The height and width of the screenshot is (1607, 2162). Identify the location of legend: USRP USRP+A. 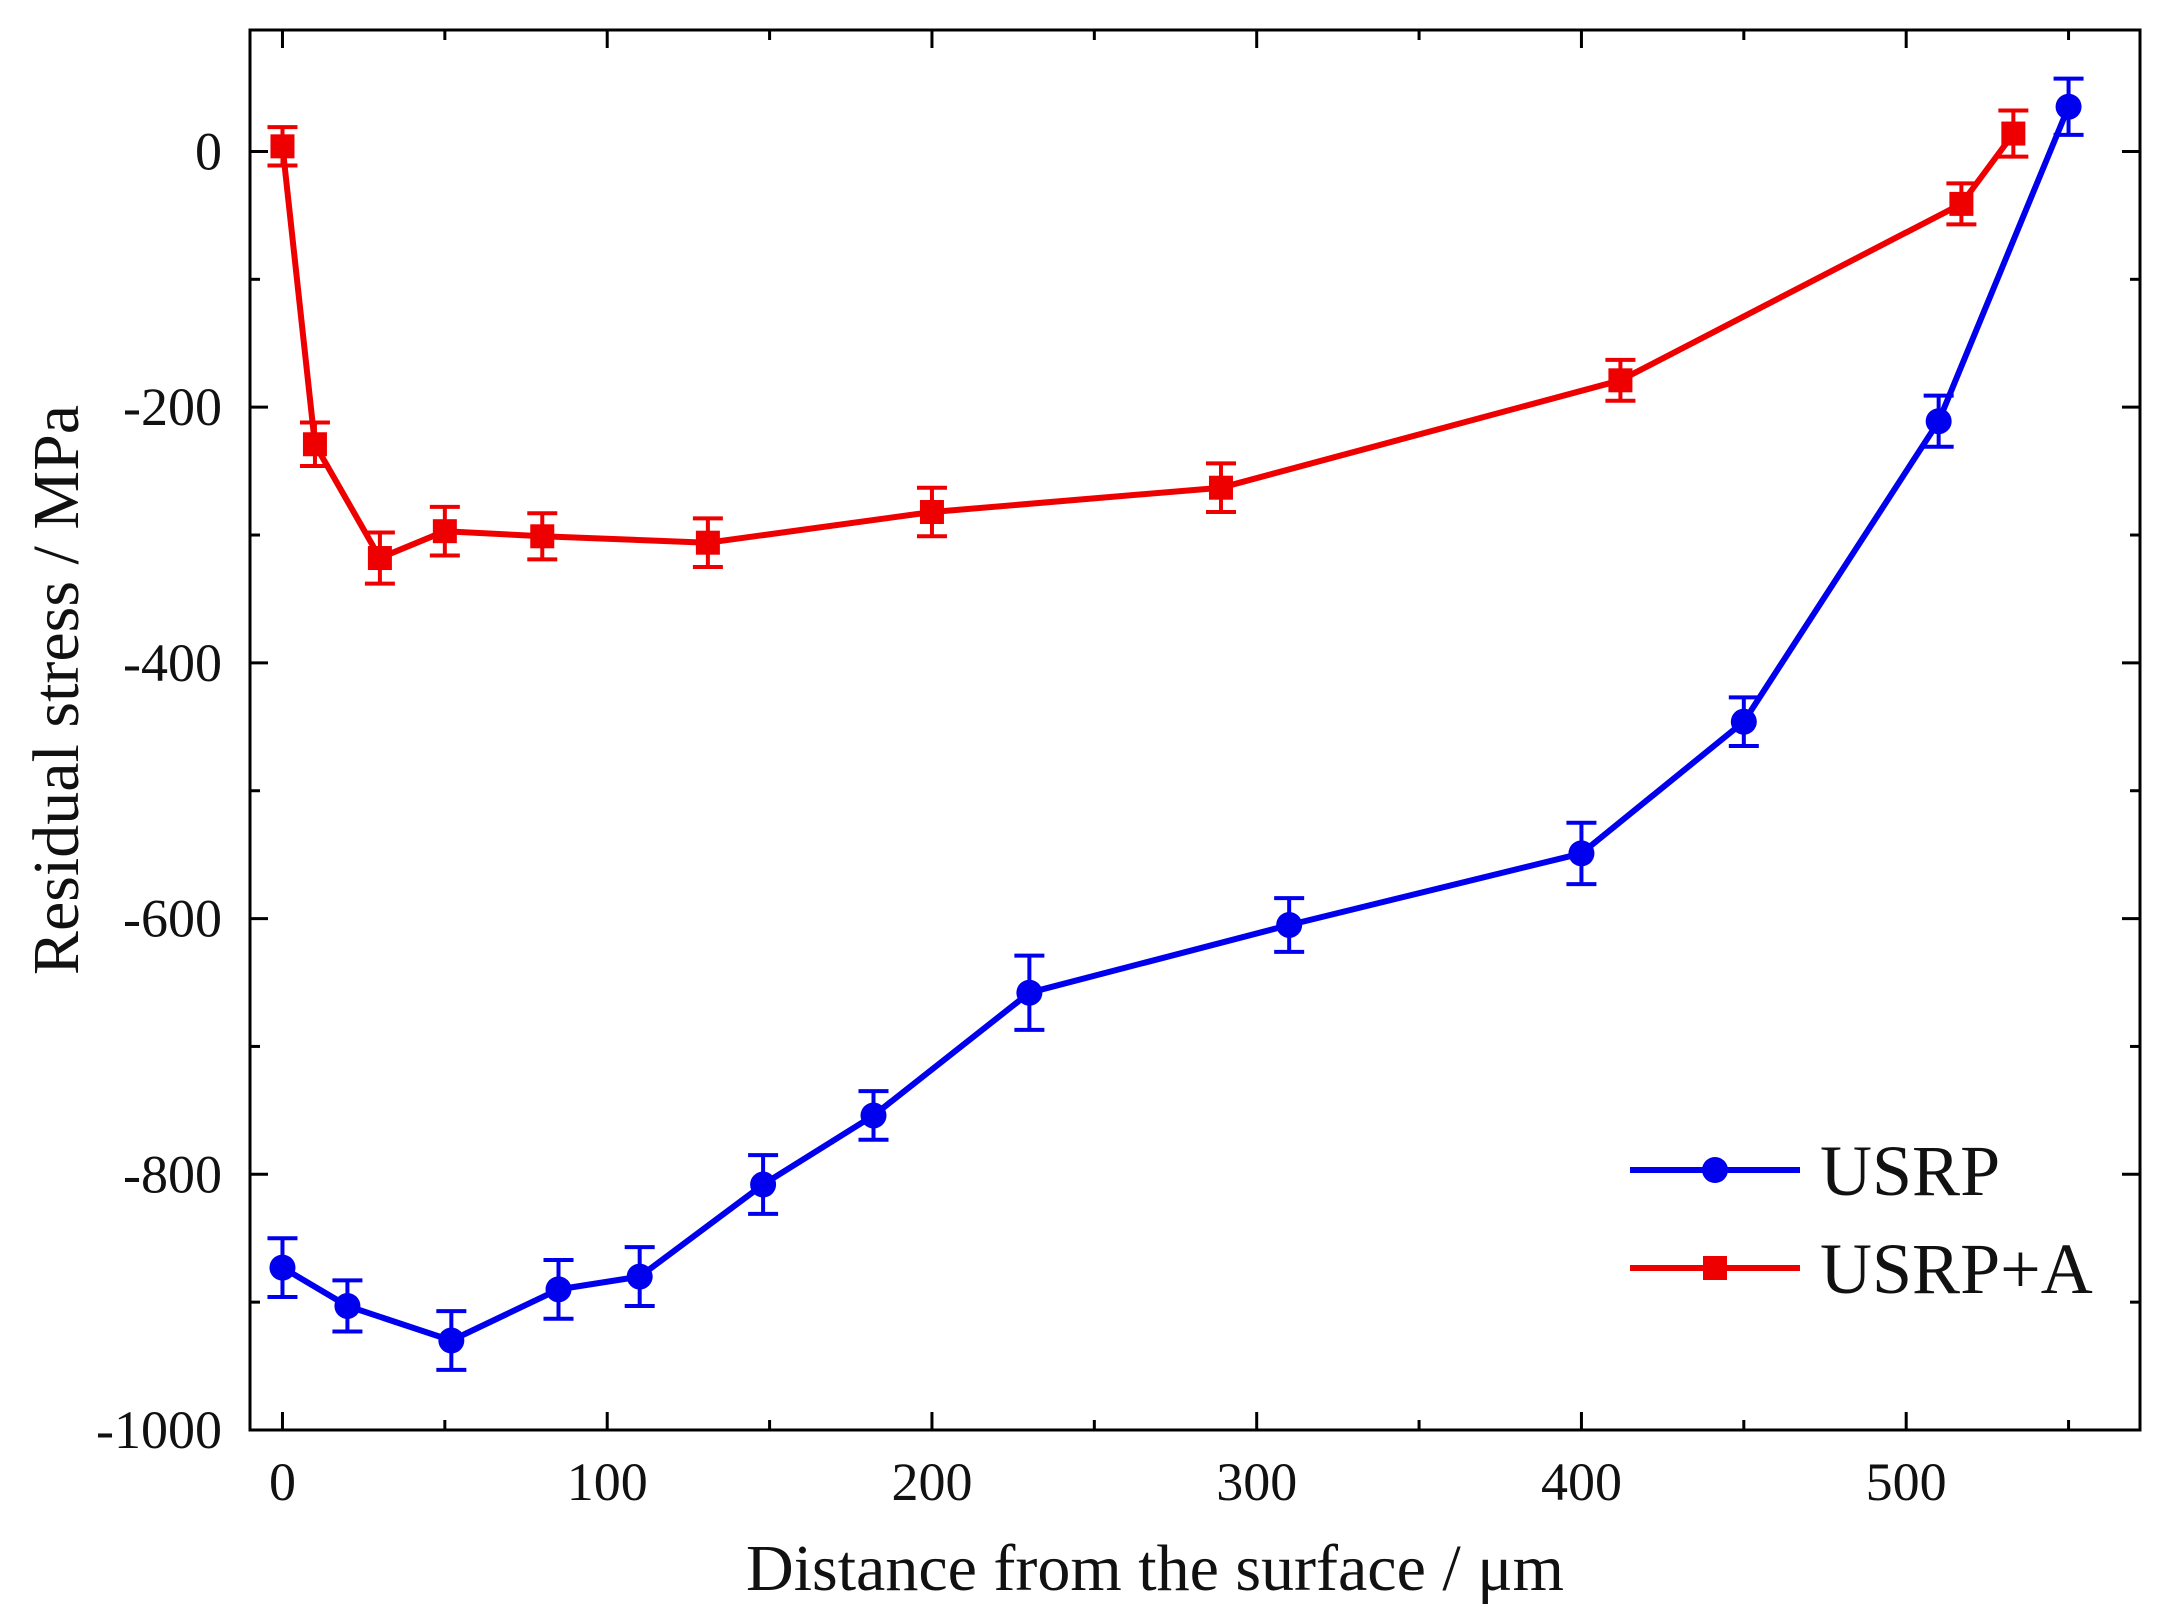
(1861, 1220).